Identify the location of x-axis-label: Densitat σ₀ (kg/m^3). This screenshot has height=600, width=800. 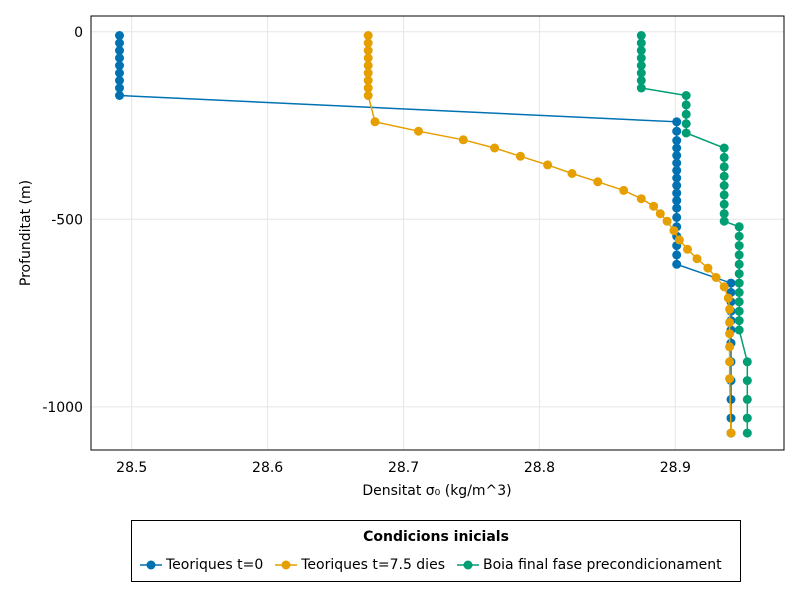
(436, 491).